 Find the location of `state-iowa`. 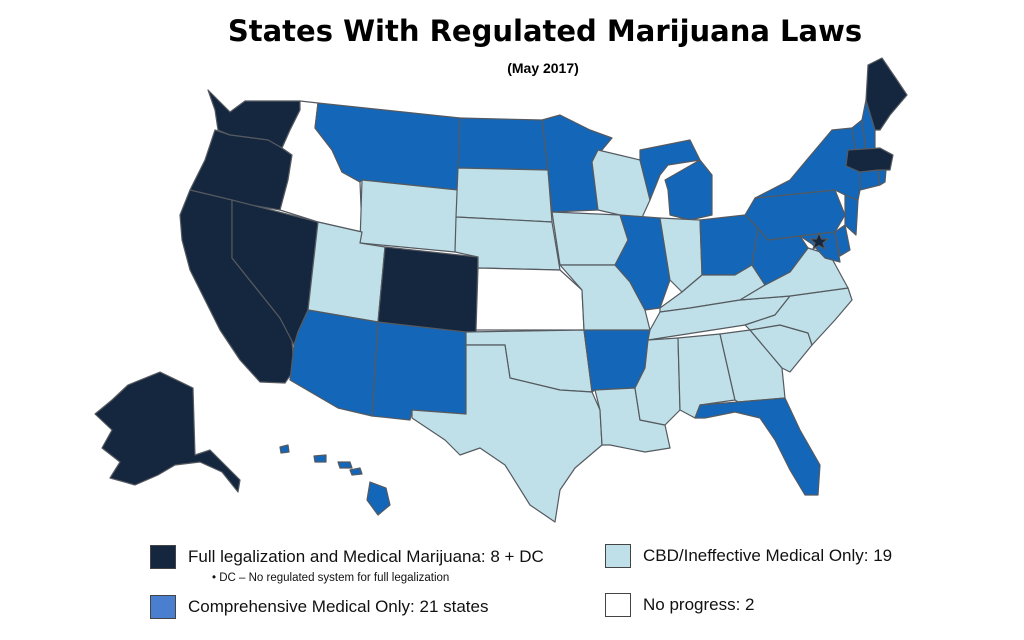

state-iowa is located at coordinates (590, 238).